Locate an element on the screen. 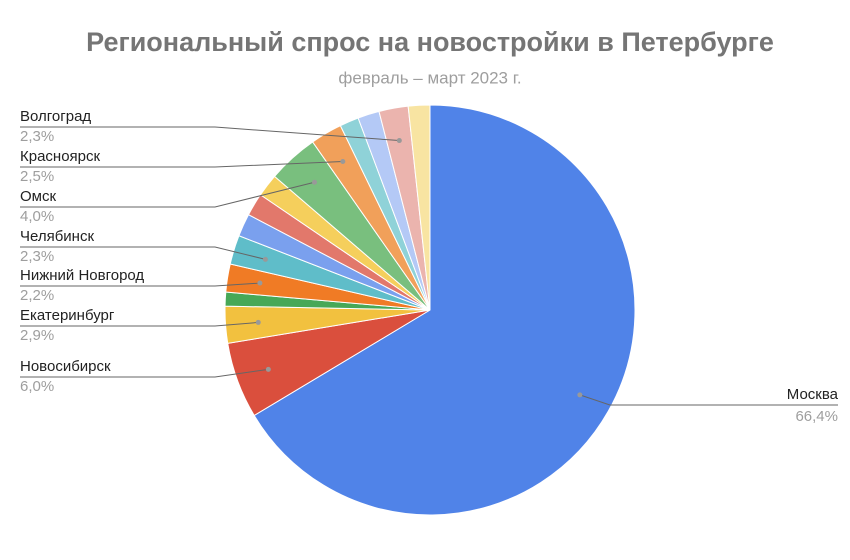 The image size is (850, 560). slice-label: Нижний Новгород is located at coordinates (82, 275).